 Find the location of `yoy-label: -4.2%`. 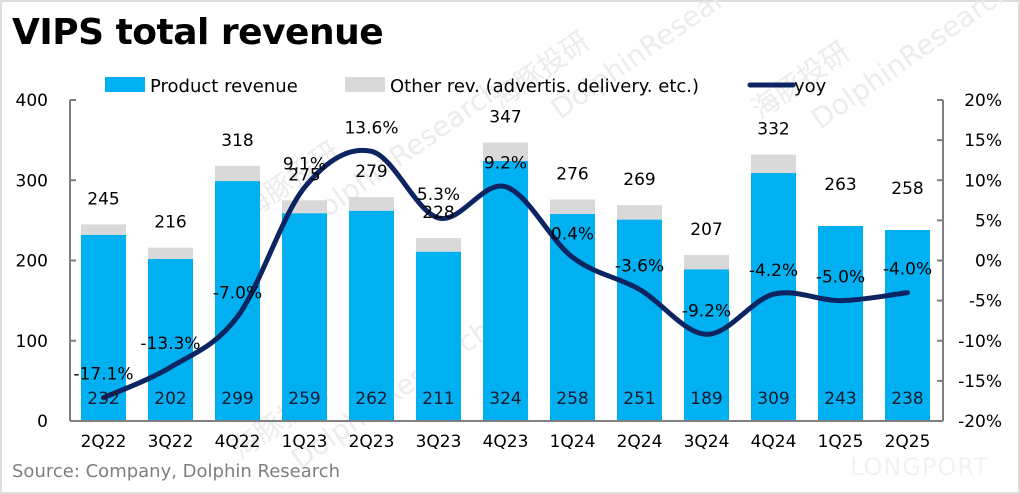

yoy-label: -4.2% is located at coordinates (773, 271).